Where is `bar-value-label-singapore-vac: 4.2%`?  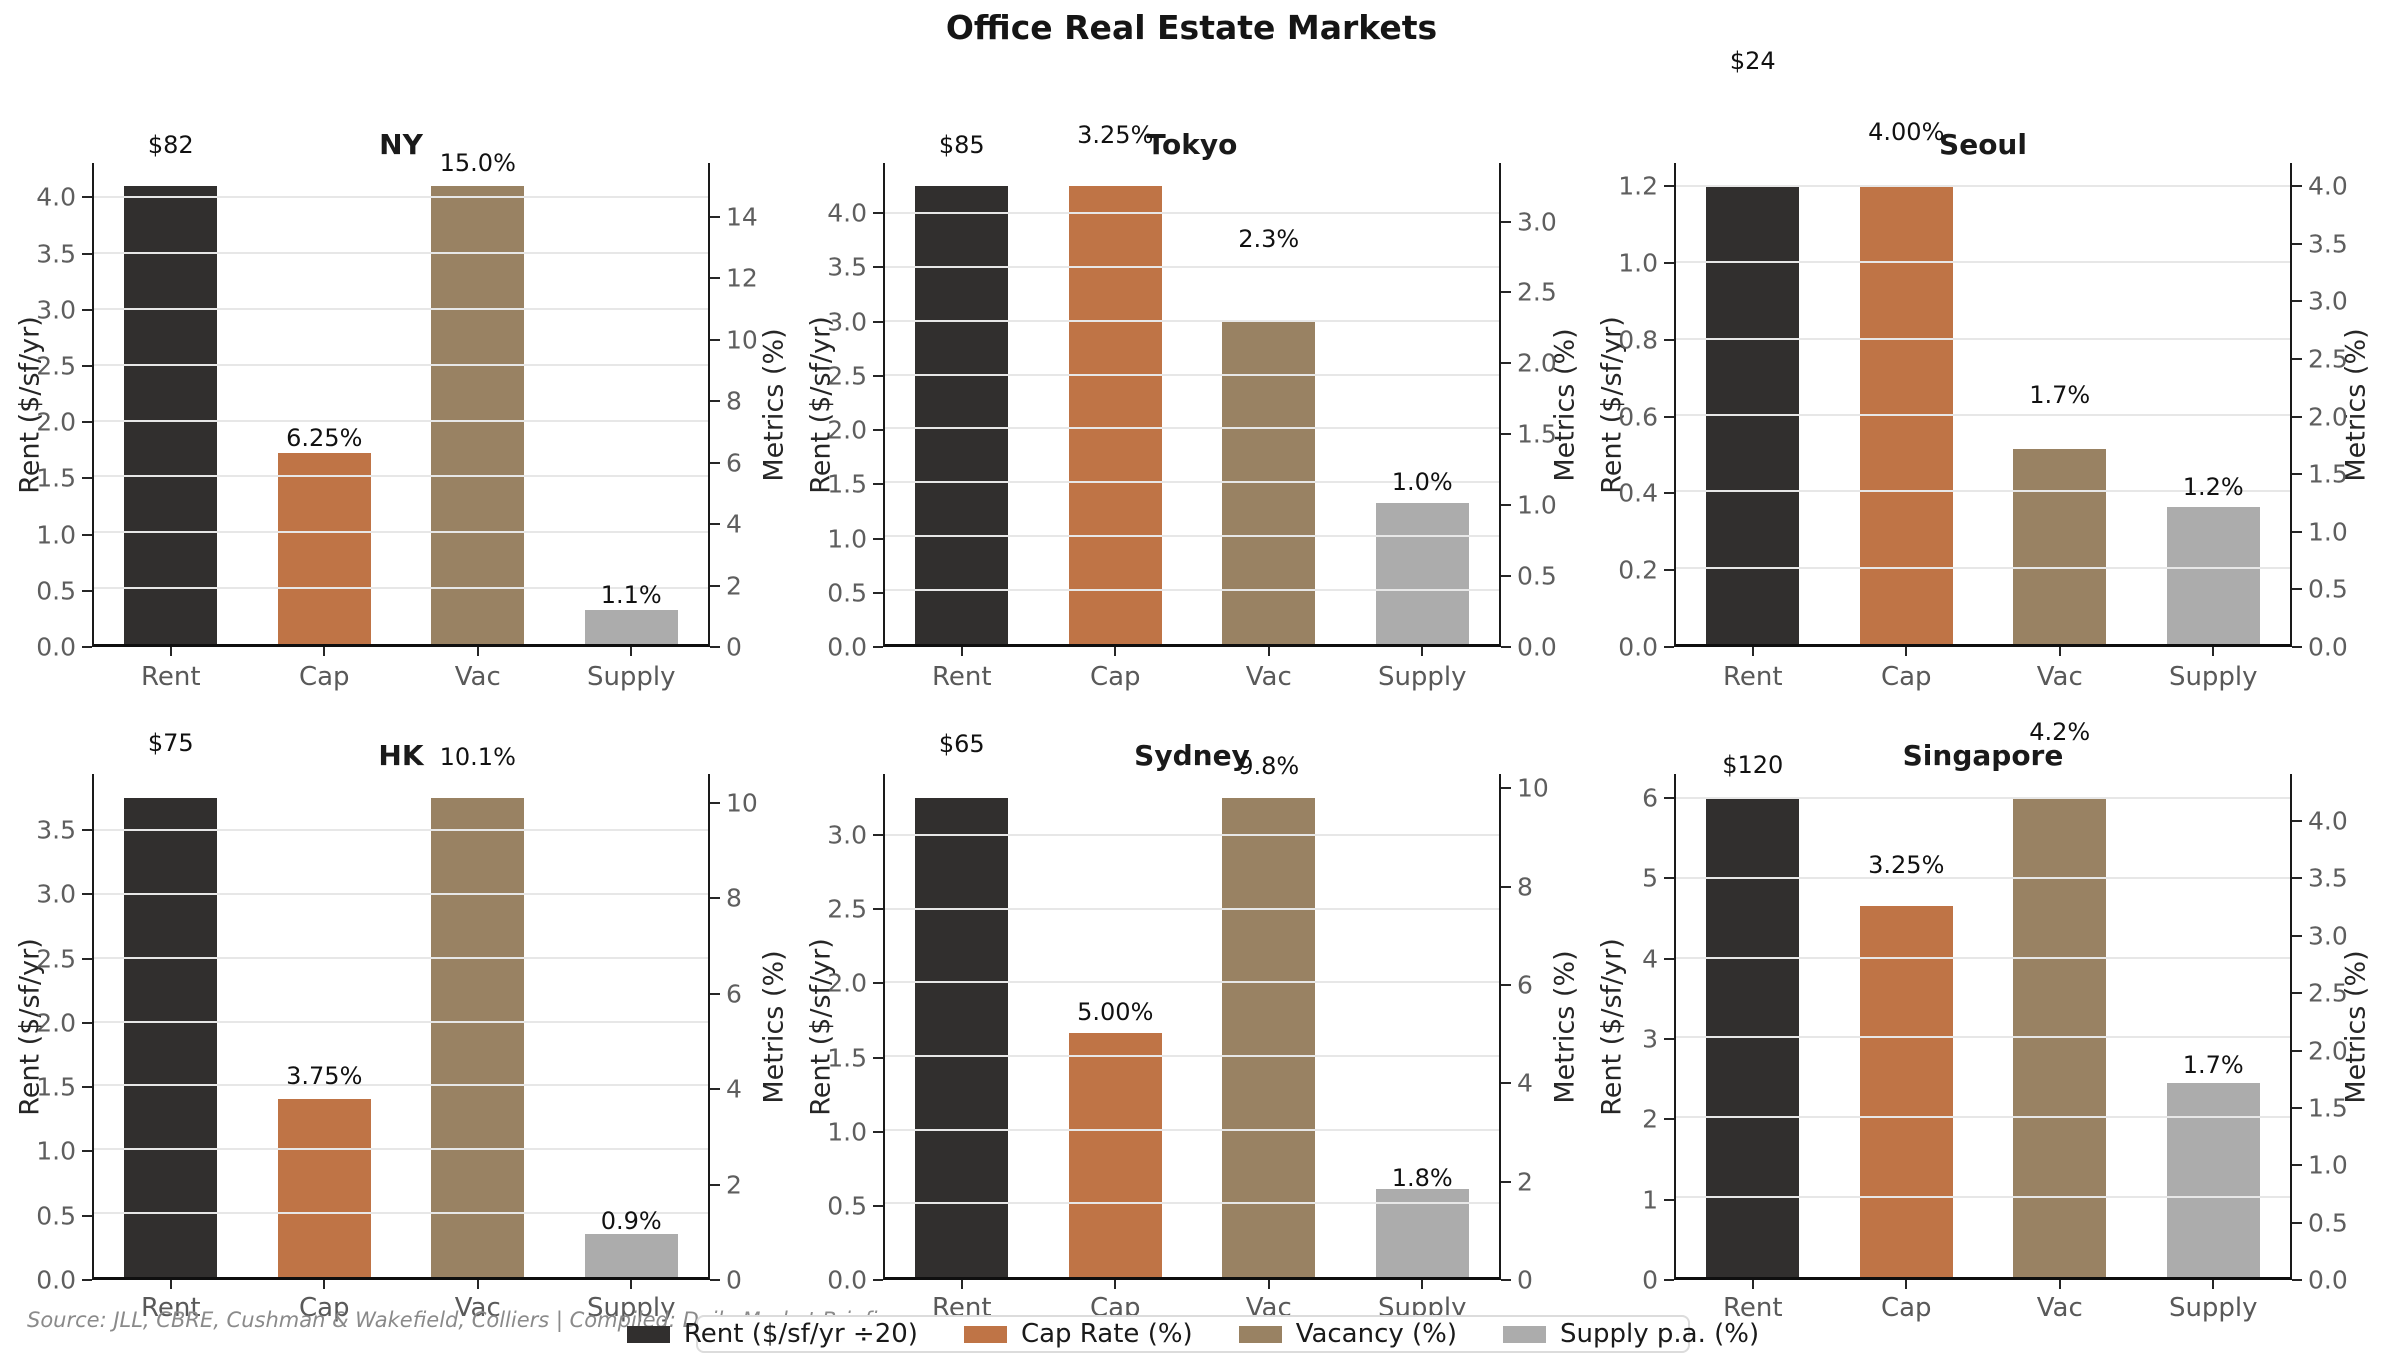 bar-value-label-singapore-vac: 4.2% is located at coordinates (2060, 731).